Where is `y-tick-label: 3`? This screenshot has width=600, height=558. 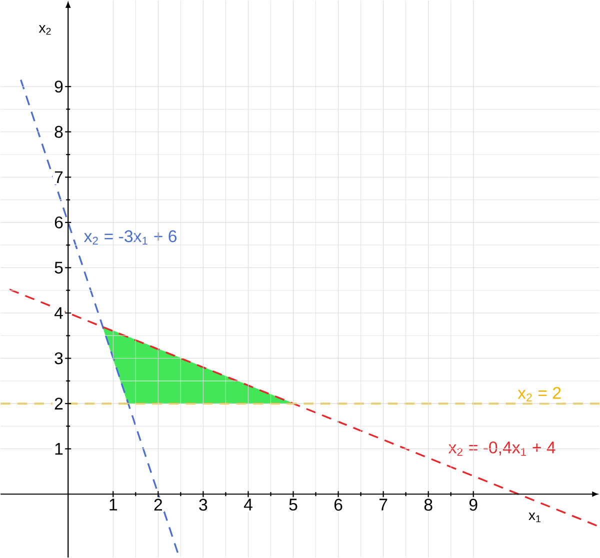
y-tick-label: 3 is located at coordinates (58, 358).